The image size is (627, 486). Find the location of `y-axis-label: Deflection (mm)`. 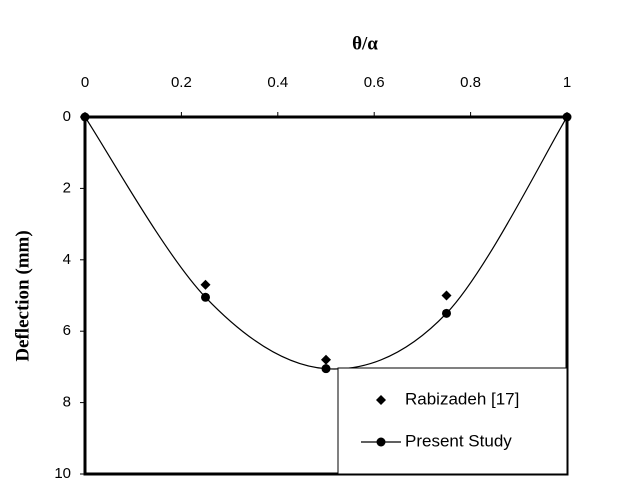

y-axis-label: Deflection (mm) is located at coordinates (22, 295).